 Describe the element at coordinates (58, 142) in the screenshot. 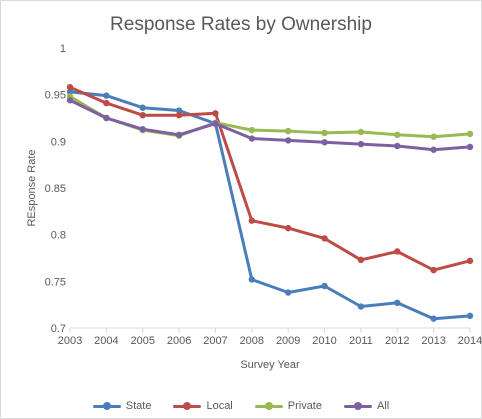

I see `y-tick-label: 0.9` at that location.